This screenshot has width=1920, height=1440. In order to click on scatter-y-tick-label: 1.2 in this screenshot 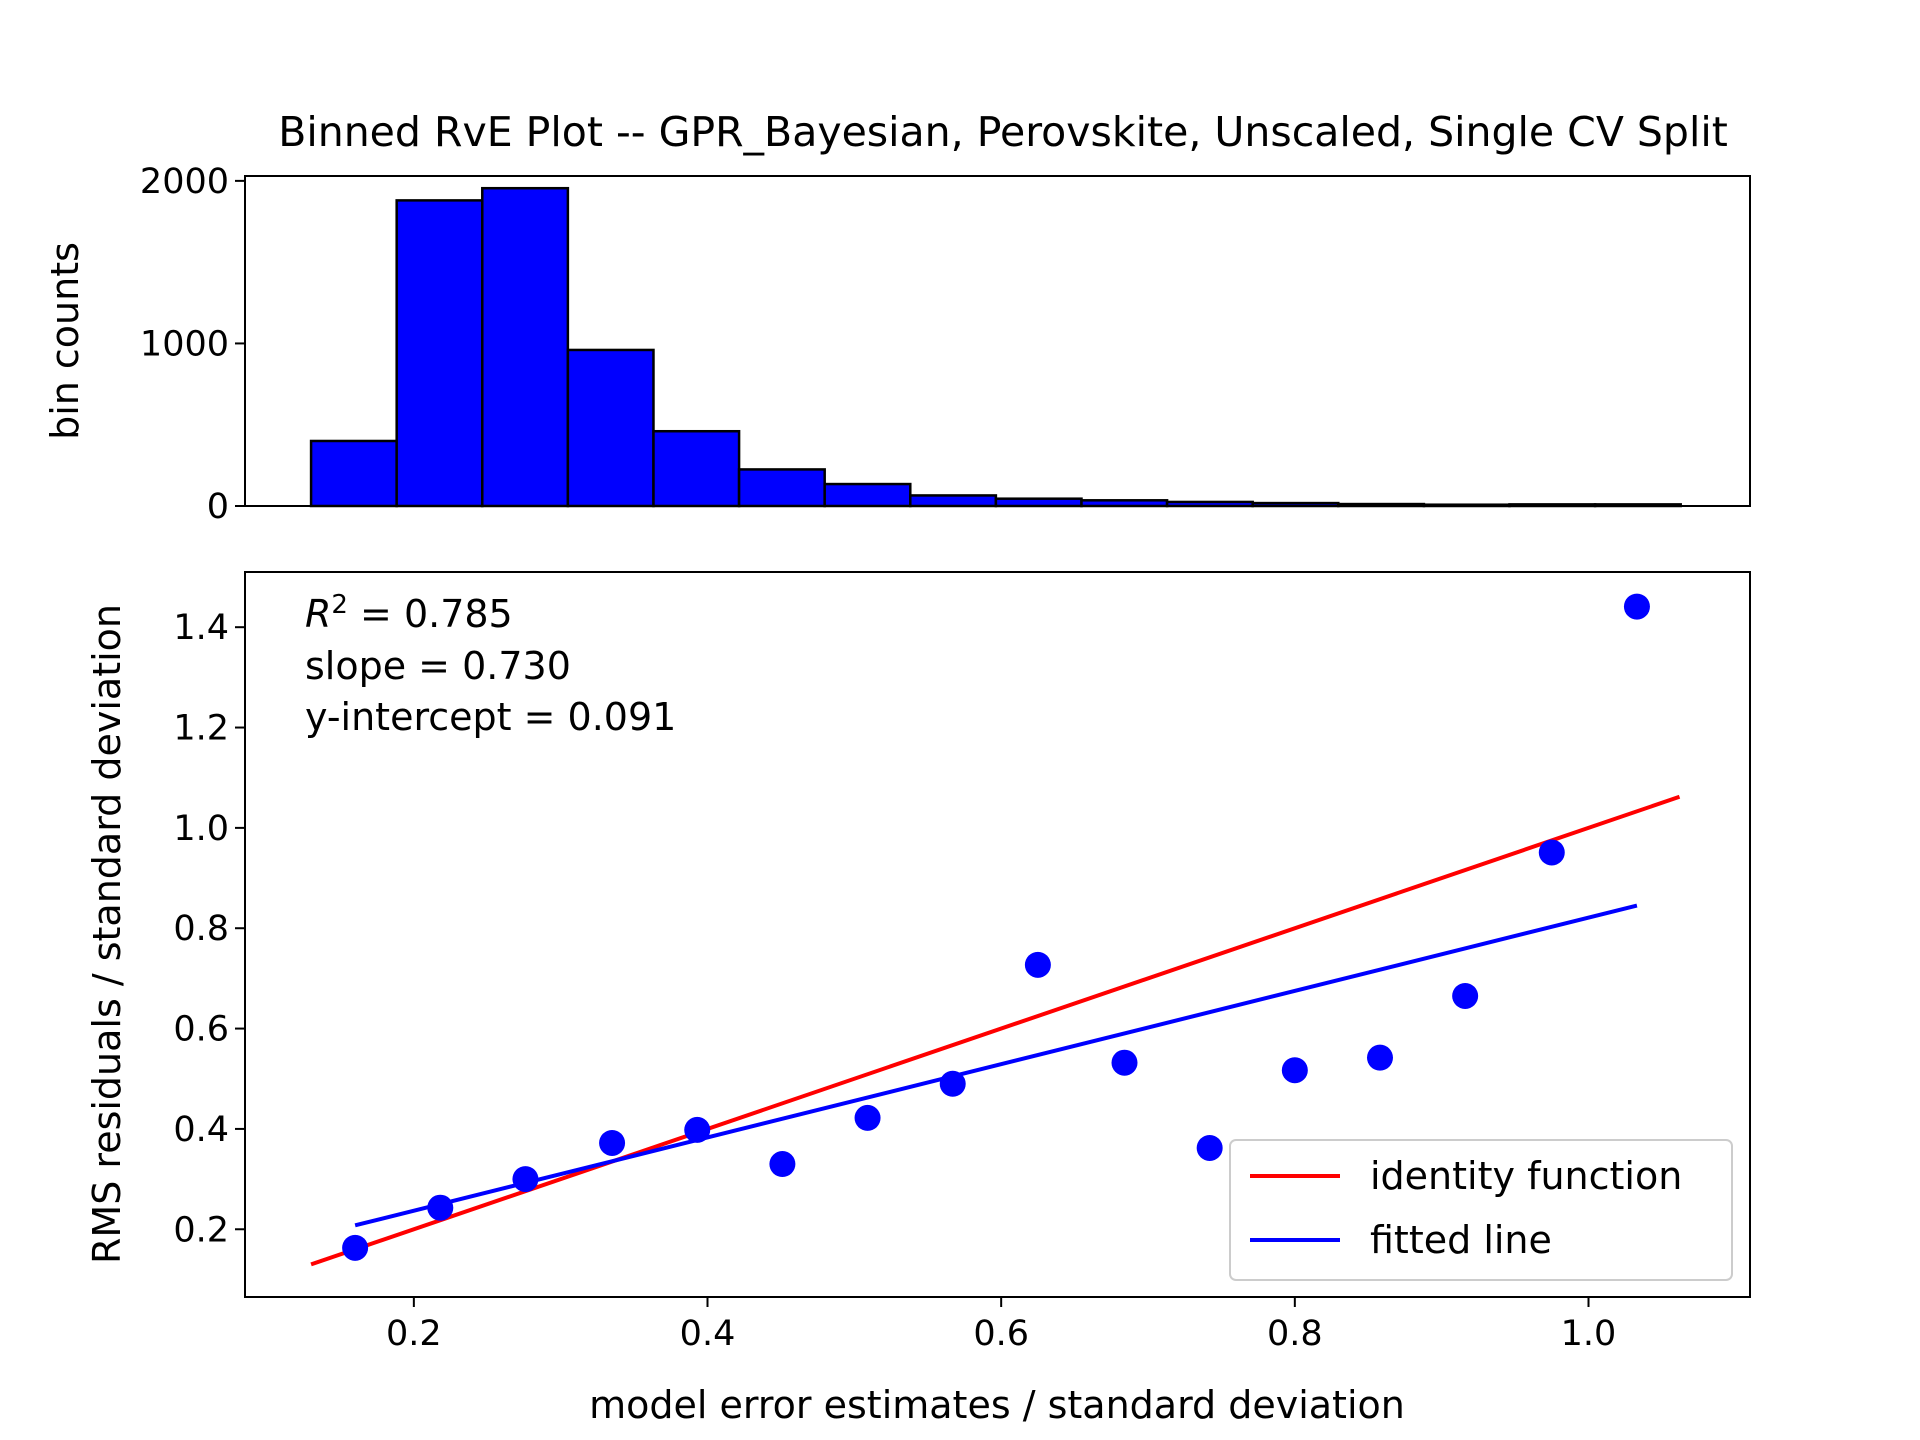, I will do `click(201, 729)`.